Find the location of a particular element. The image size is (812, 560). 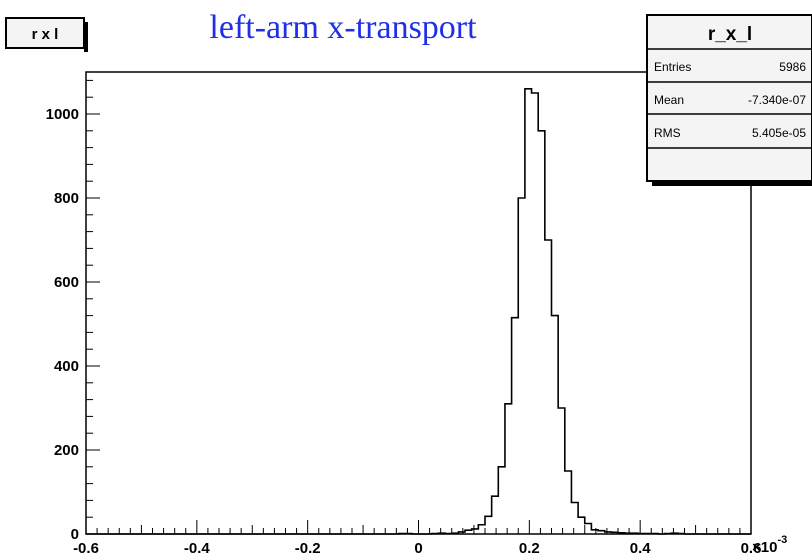

x-axis: -0.6 -0.4 -0.2 0 0.2 0.4 0.6 is located at coordinates (417, 538).